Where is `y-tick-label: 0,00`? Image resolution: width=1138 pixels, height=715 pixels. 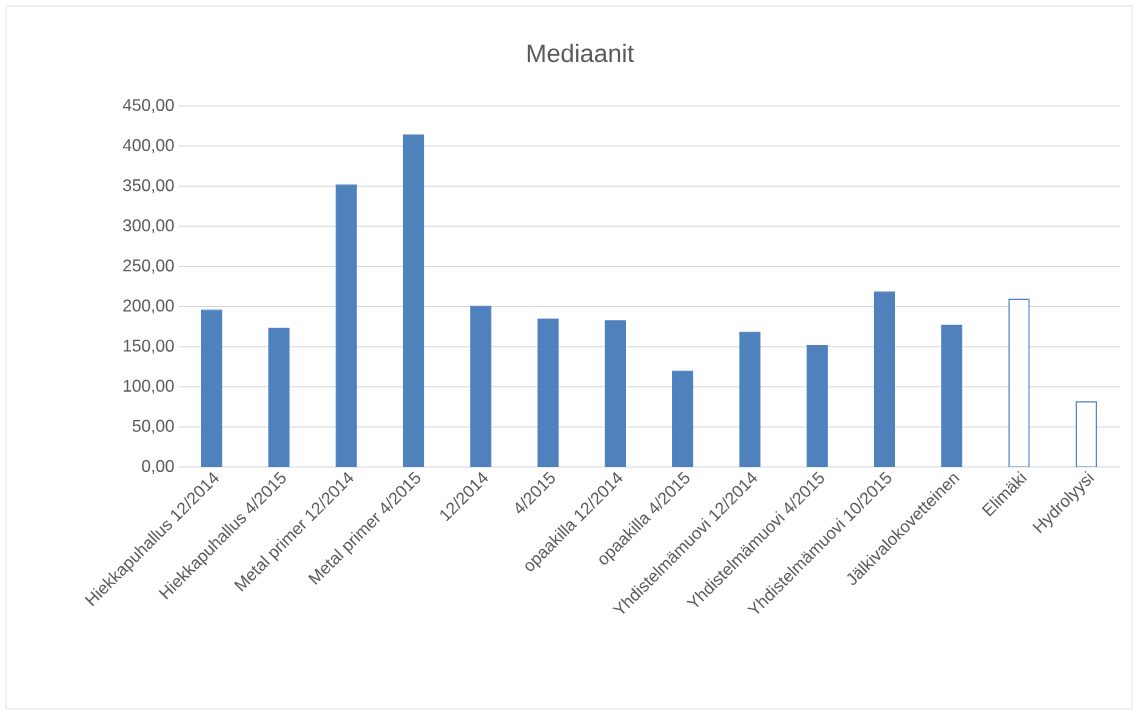 y-tick-label: 0,00 is located at coordinates (158, 467).